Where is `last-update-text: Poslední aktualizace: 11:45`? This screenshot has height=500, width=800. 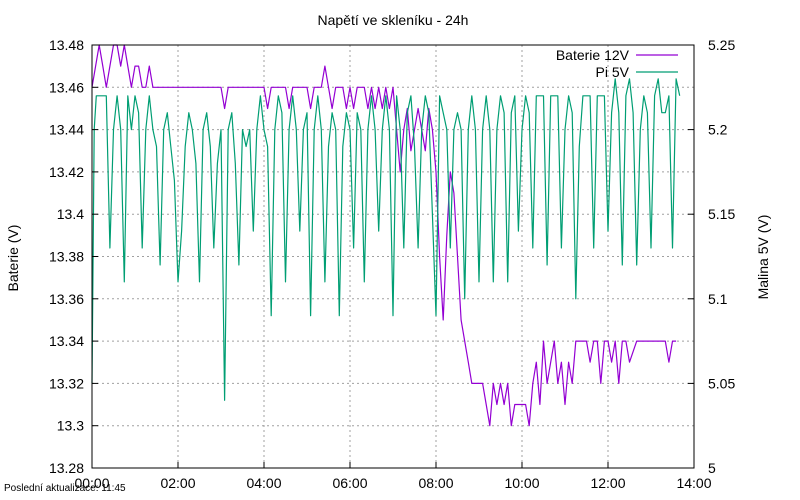 last-update-text: Poslední aktualizace: 11:45 is located at coordinates (65, 488).